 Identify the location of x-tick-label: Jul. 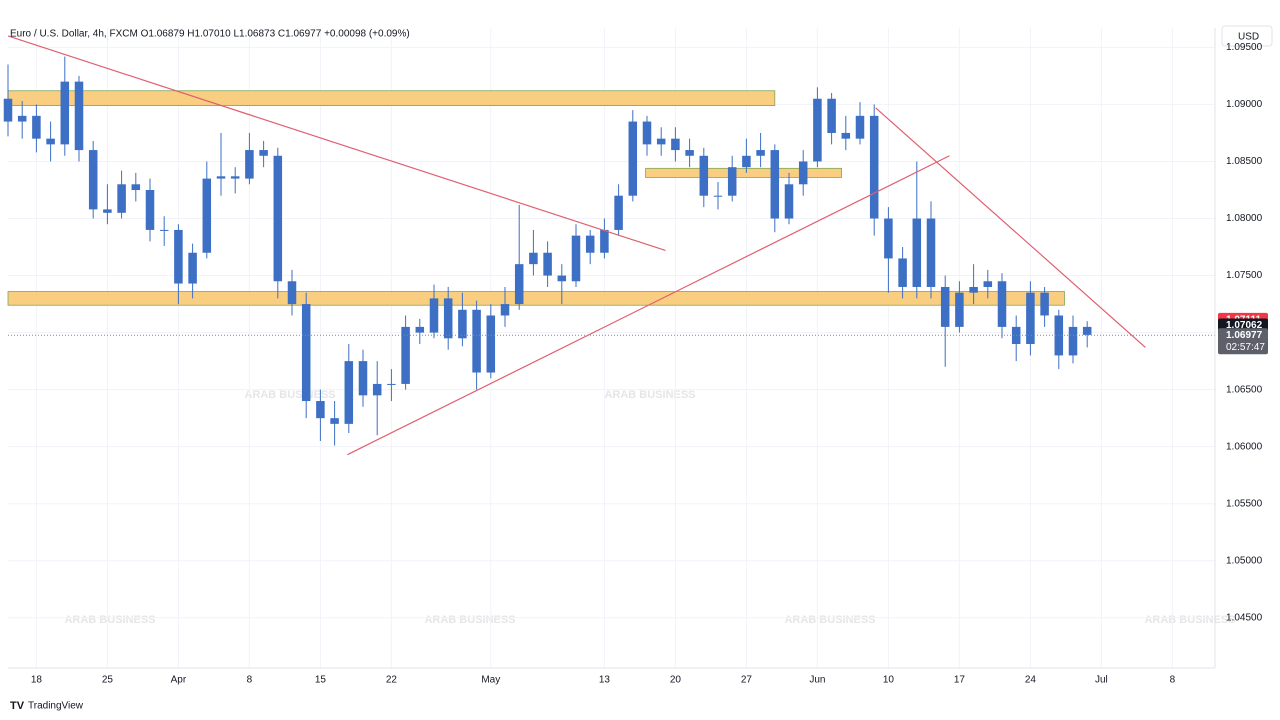
(1101, 680).